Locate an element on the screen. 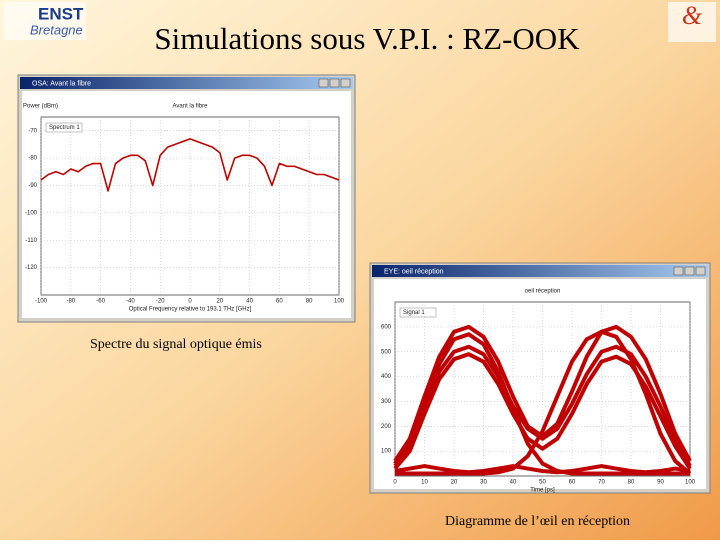 This screenshot has width=720, height=545. x-tick-label: 10 is located at coordinates (424, 483).